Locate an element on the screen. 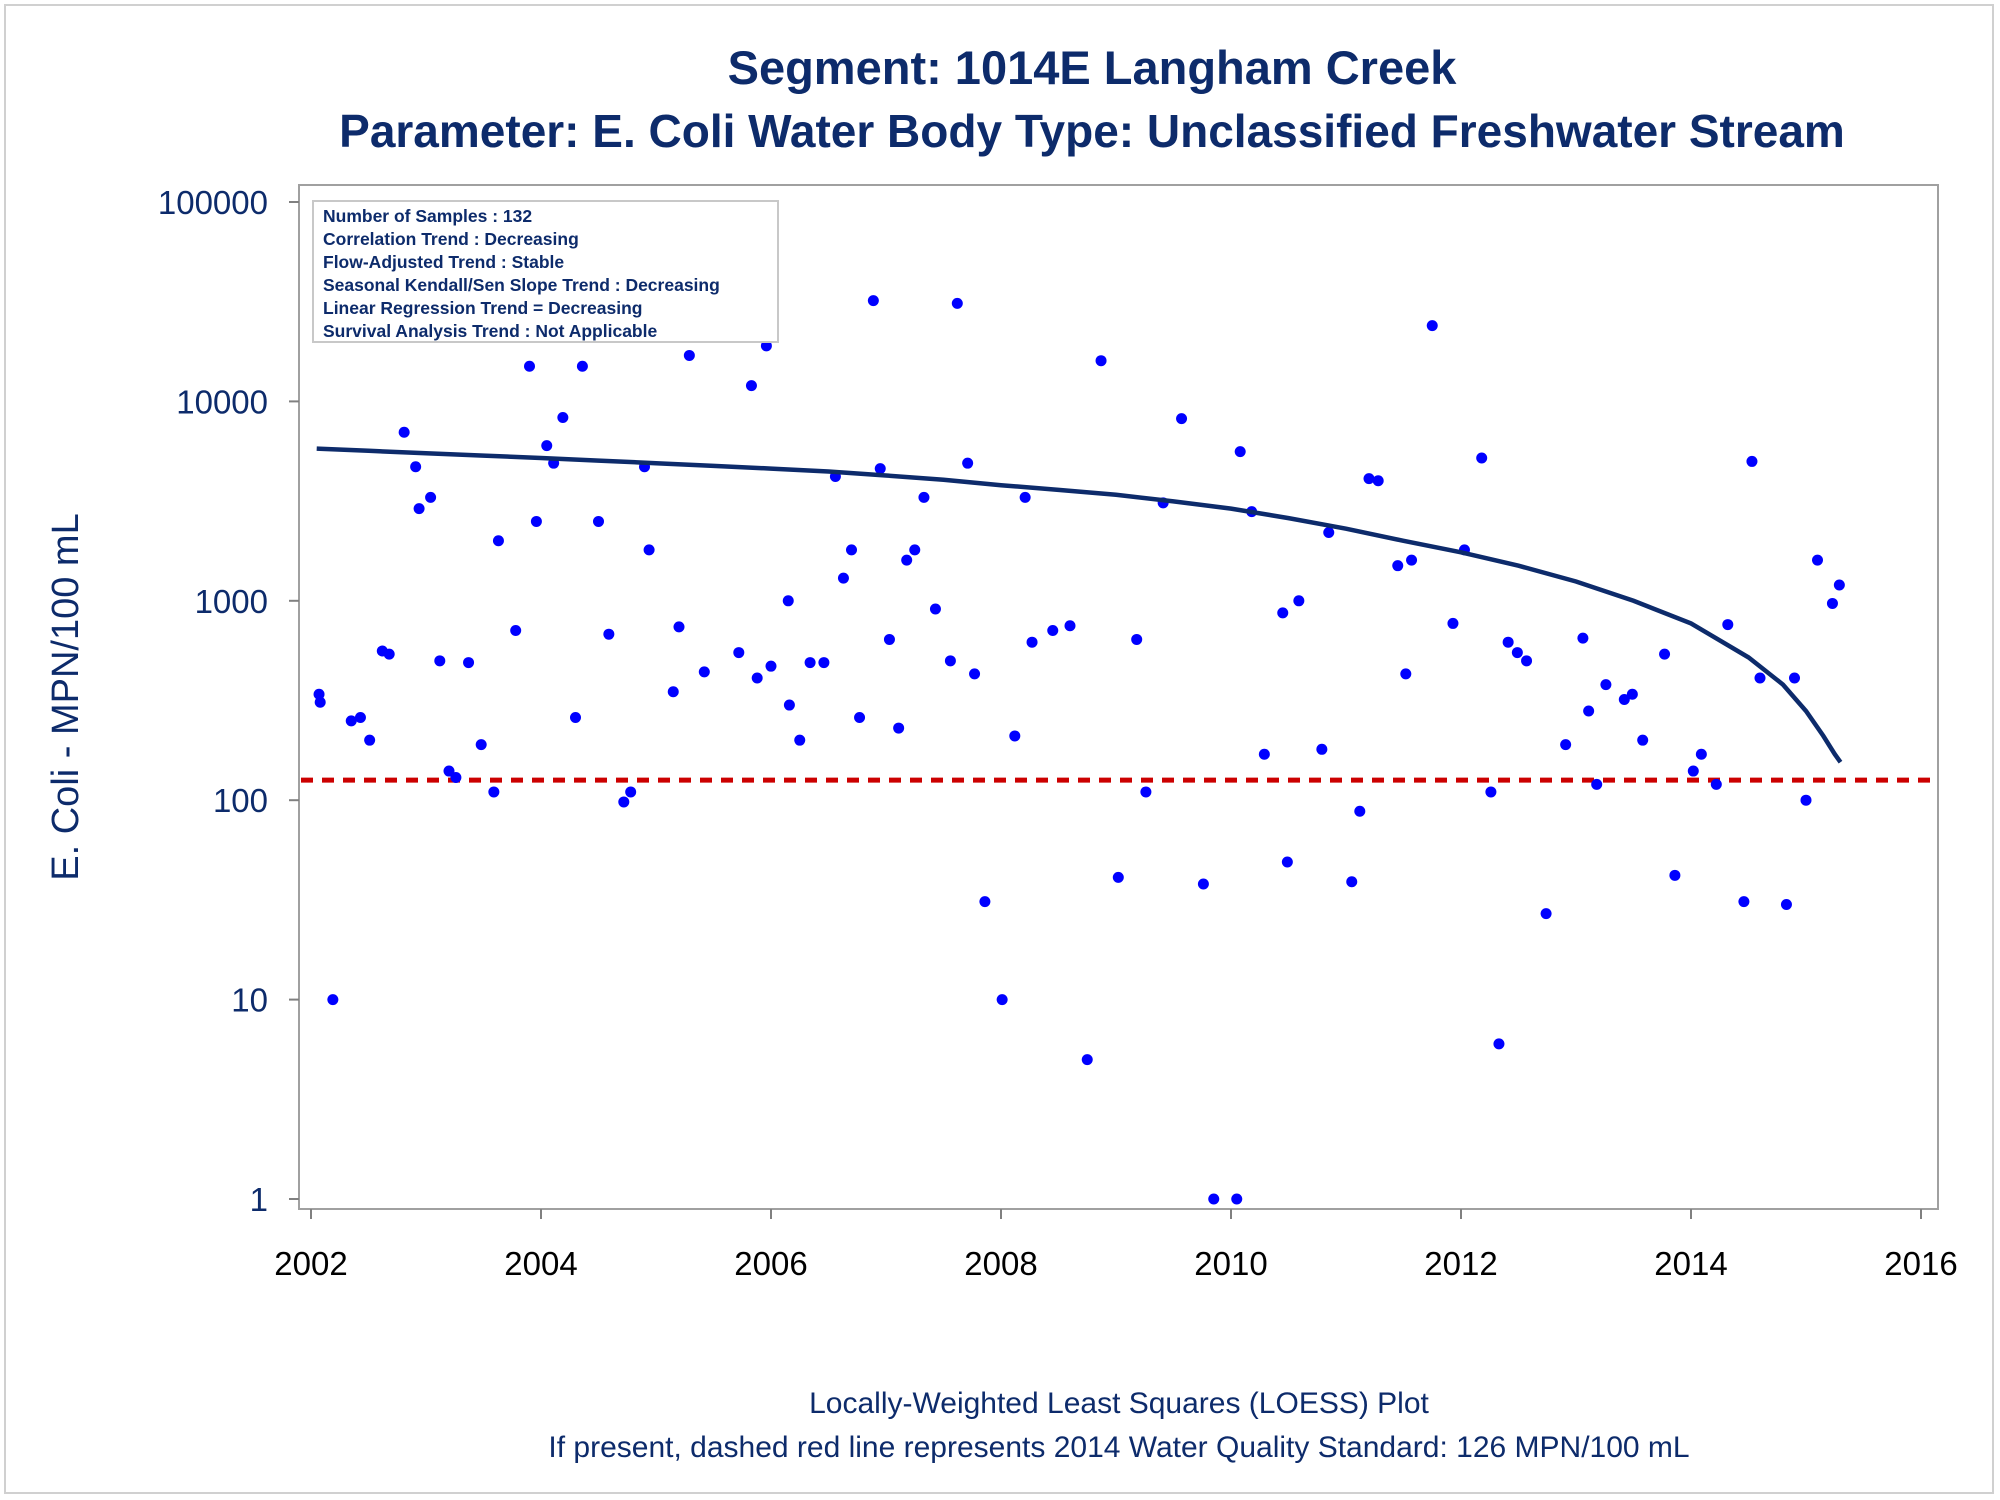 The height and width of the screenshot is (1500, 2000). y-axis: 1 10 100 1000 10000 100000 is located at coordinates (228, 701).